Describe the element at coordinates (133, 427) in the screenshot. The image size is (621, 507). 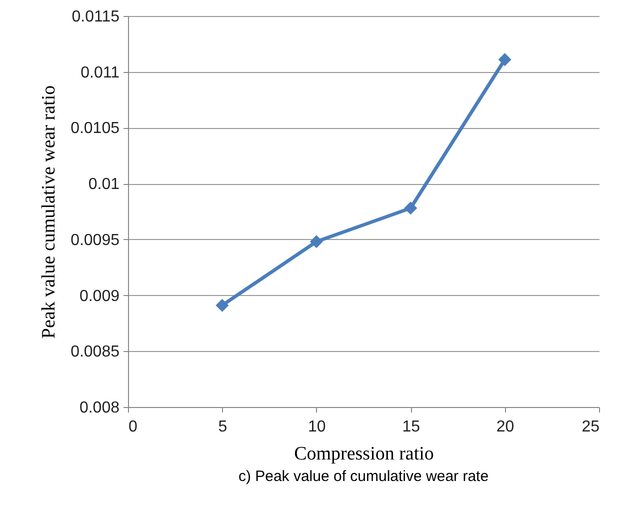
I see `x-tick-label: 0` at that location.